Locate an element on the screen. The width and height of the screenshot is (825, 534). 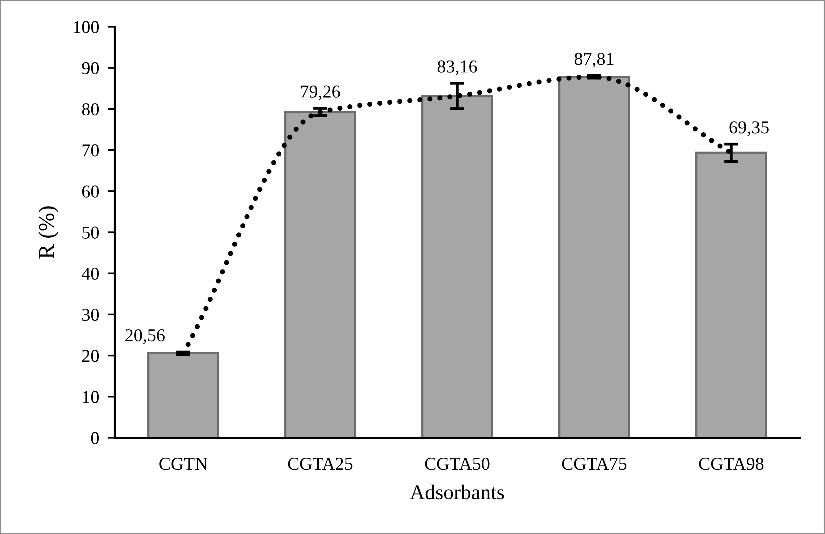
data-label: 20,56 is located at coordinates (145, 336).